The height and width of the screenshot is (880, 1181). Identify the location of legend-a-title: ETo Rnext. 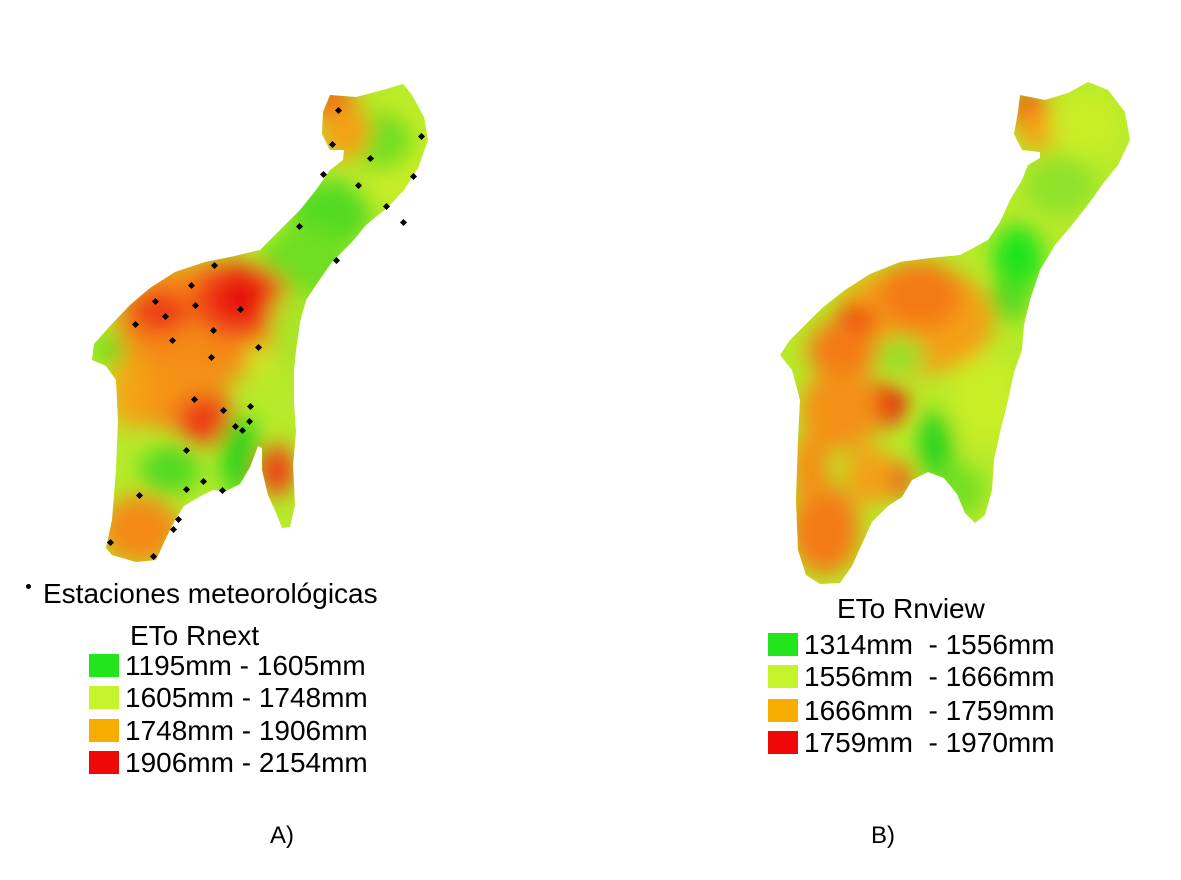
(195, 635).